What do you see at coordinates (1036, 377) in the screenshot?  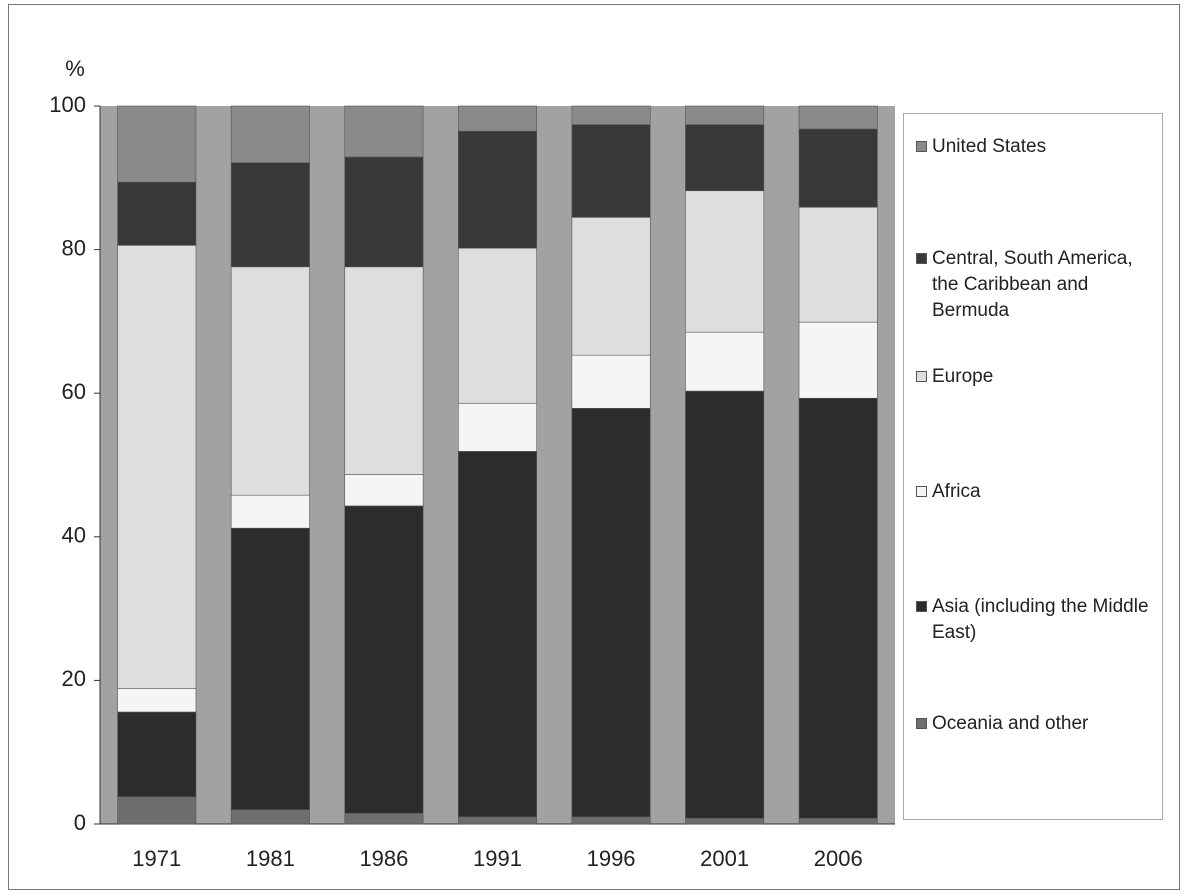 I see `legend-entry: Europe` at bounding box center [1036, 377].